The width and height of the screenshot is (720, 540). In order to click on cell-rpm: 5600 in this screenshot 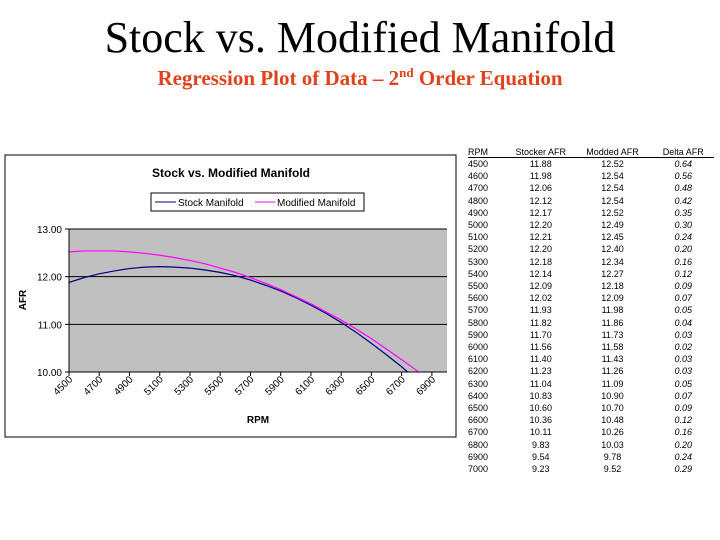, I will do `click(478, 298)`.